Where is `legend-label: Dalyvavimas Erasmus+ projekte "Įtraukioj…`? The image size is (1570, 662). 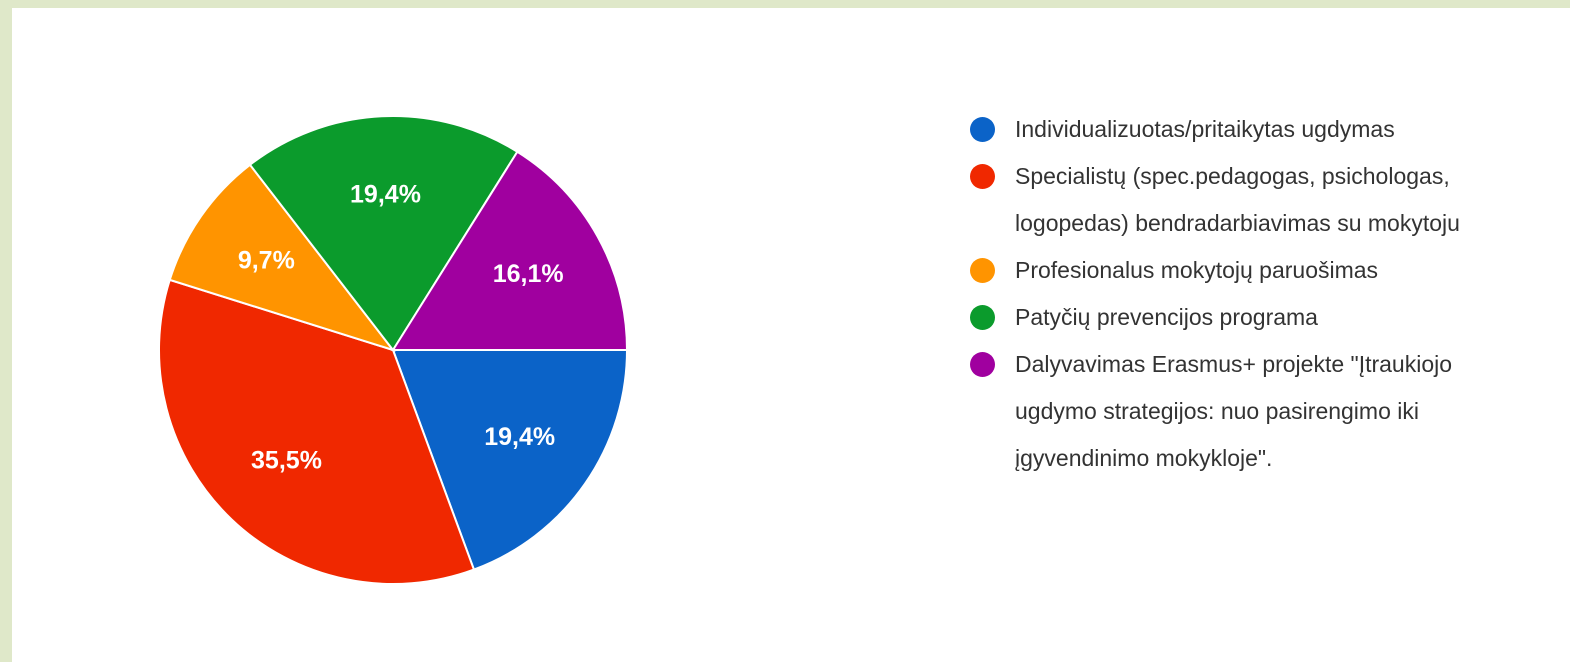
legend-label: Dalyvavimas Erasmus+ projekte "Įtraukioj… is located at coordinates (1234, 411).